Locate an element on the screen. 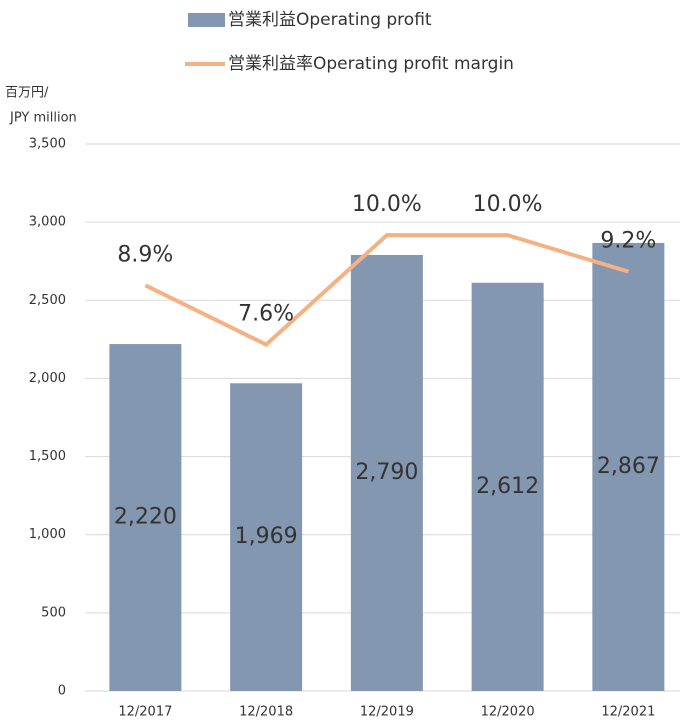 This screenshot has width=681, height=724. y-tick-label: 1,500 is located at coordinates (47, 456).